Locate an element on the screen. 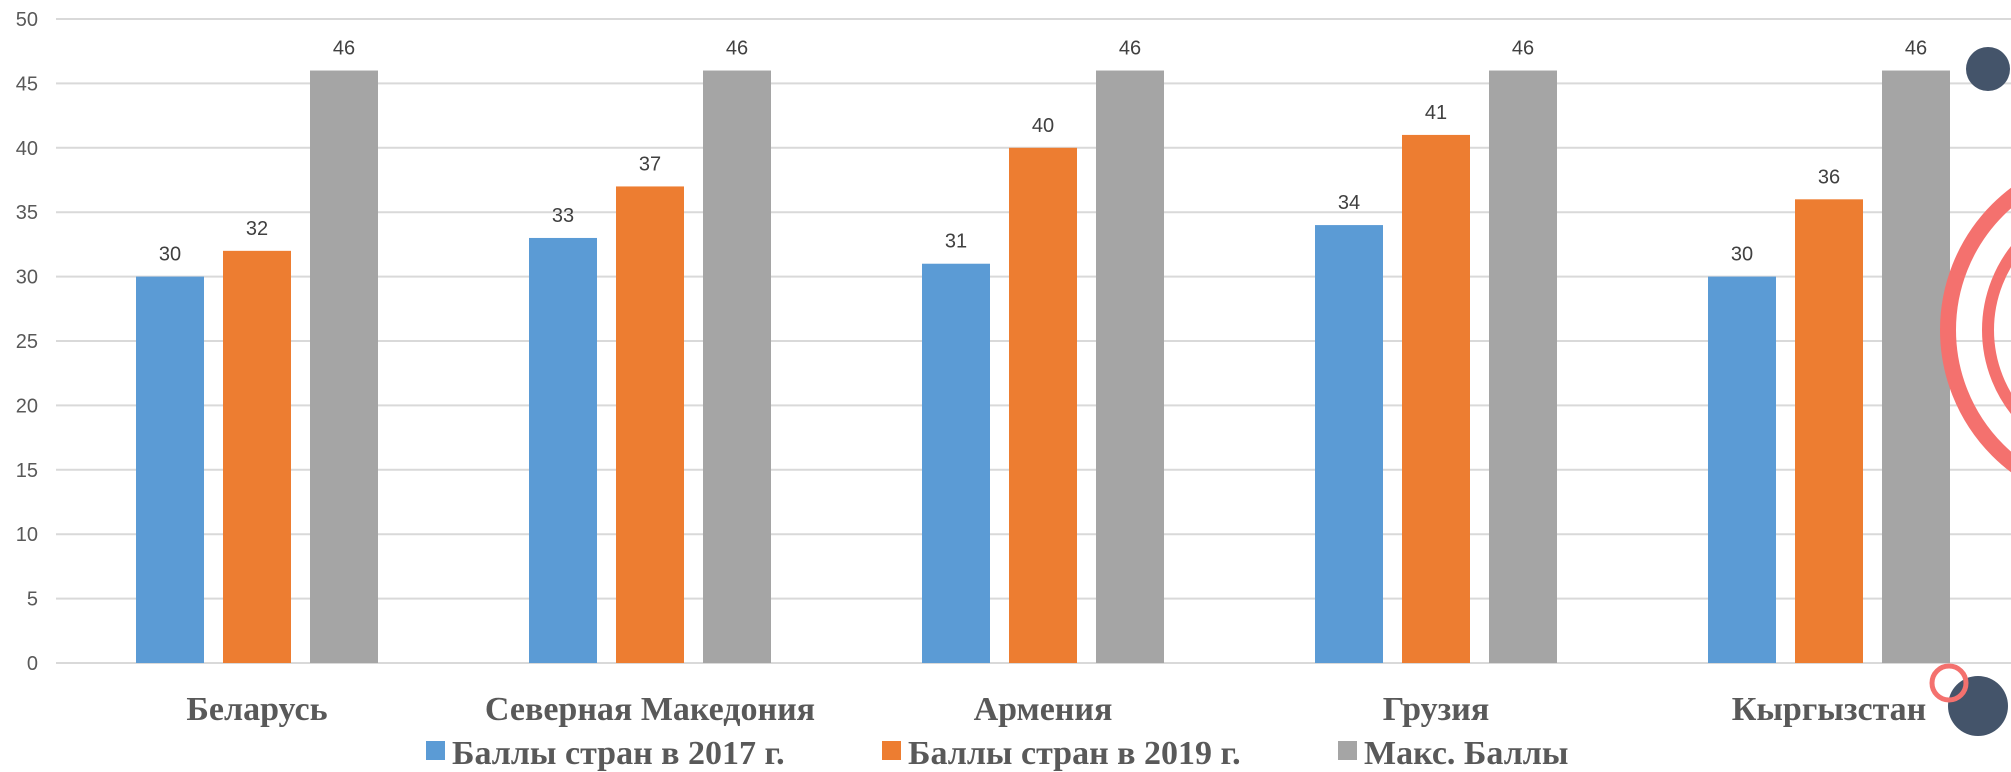 Image resolution: width=2011 pixels, height=772 pixels. y-tick-label: 25 is located at coordinates (27, 342).